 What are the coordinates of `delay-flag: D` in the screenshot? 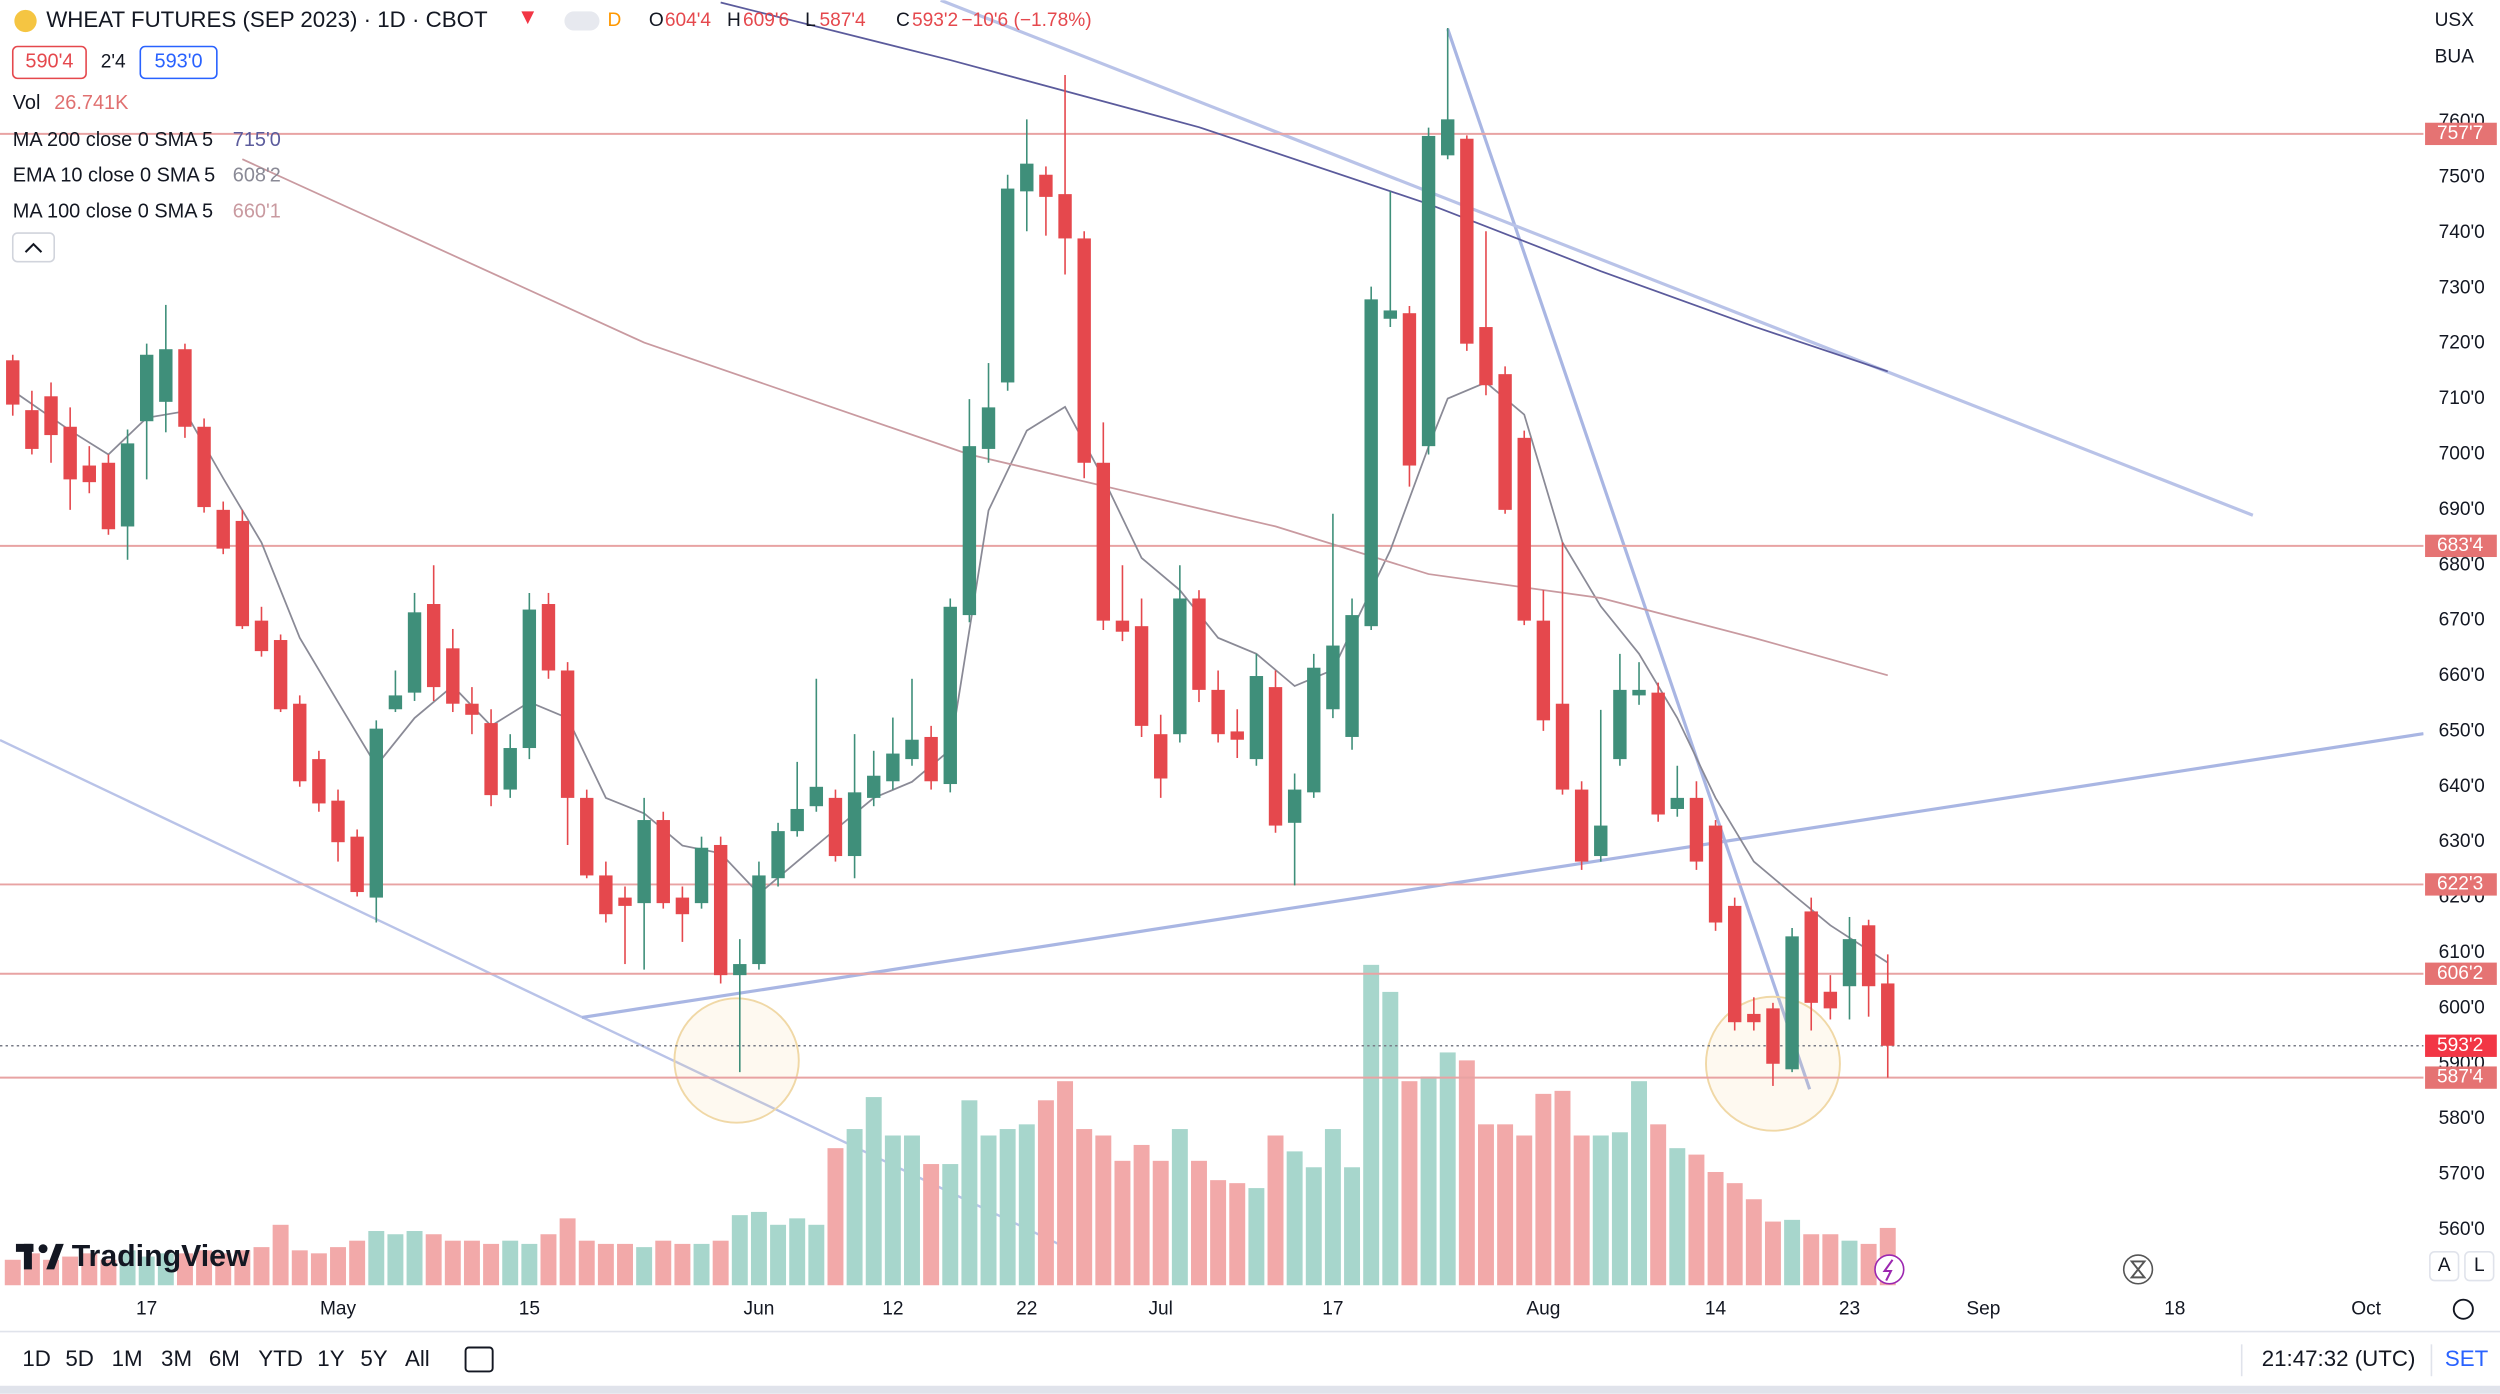 It's located at (614, 20).